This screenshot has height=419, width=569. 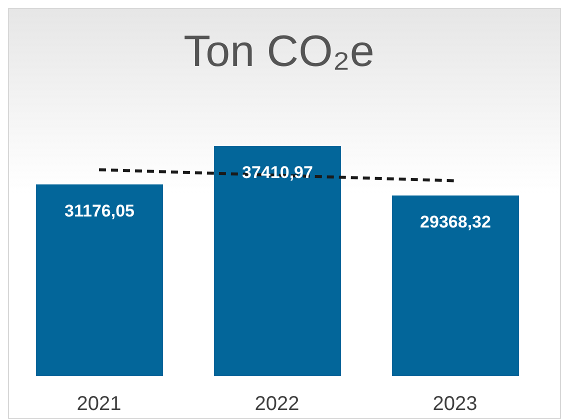 What do you see at coordinates (277, 404) in the screenshot?
I see `x-tick-label: 2022` at bounding box center [277, 404].